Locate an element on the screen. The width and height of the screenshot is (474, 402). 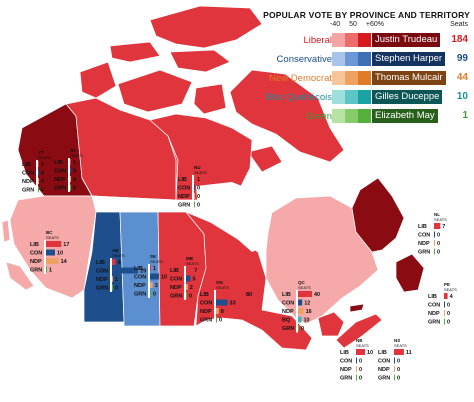
callout-seat-number: 33 is located at coordinates (233, 304).